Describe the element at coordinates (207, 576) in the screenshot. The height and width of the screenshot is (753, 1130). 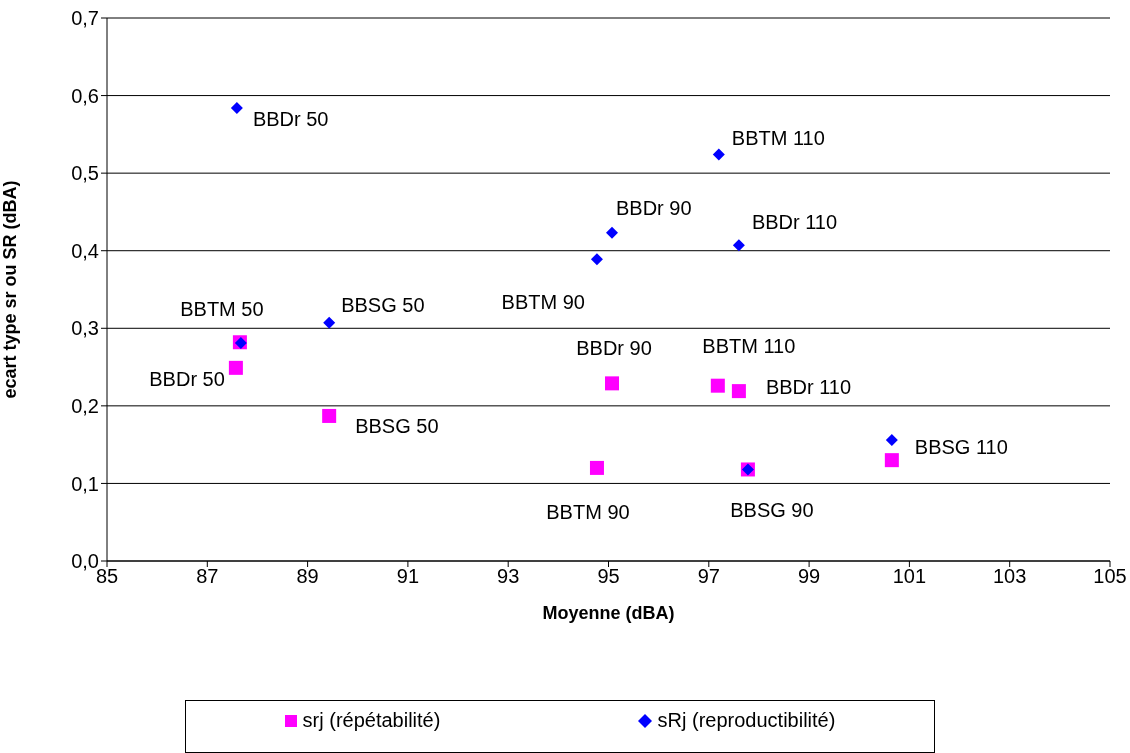
I see `x-tick-label: 87` at that location.